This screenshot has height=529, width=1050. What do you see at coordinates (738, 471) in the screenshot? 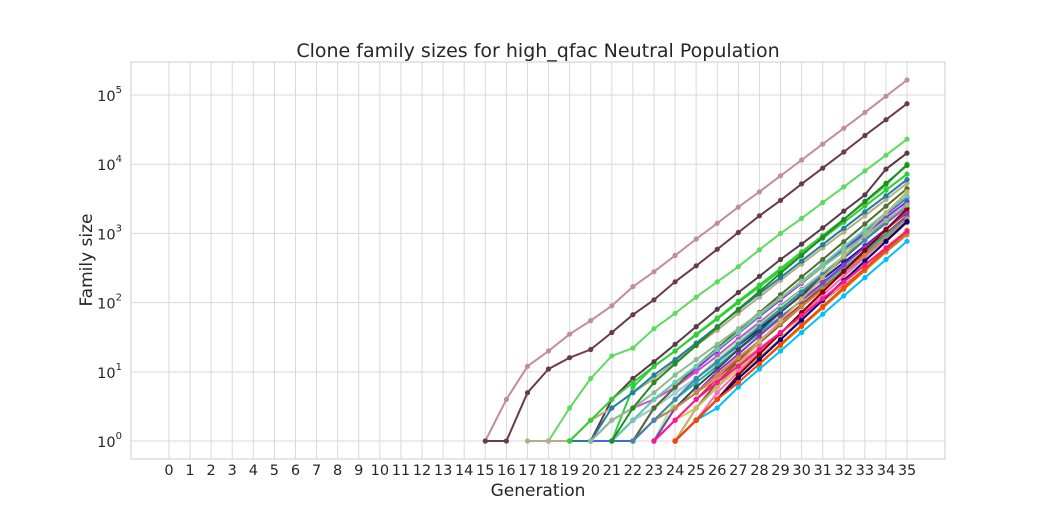
I see `x-tick-label: 27` at bounding box center [738, 471].